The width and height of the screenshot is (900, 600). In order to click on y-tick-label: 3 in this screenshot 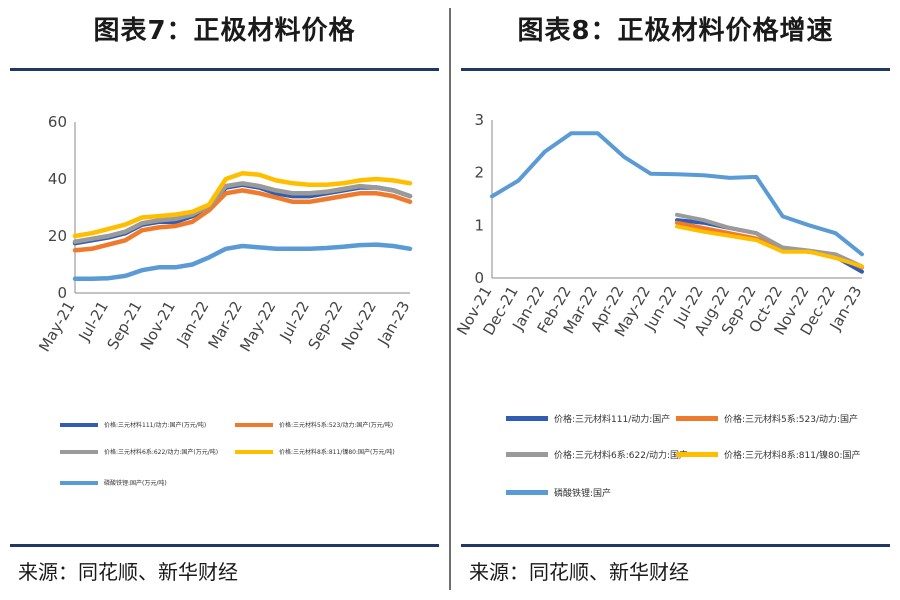, I will do `click(479, 120)`.